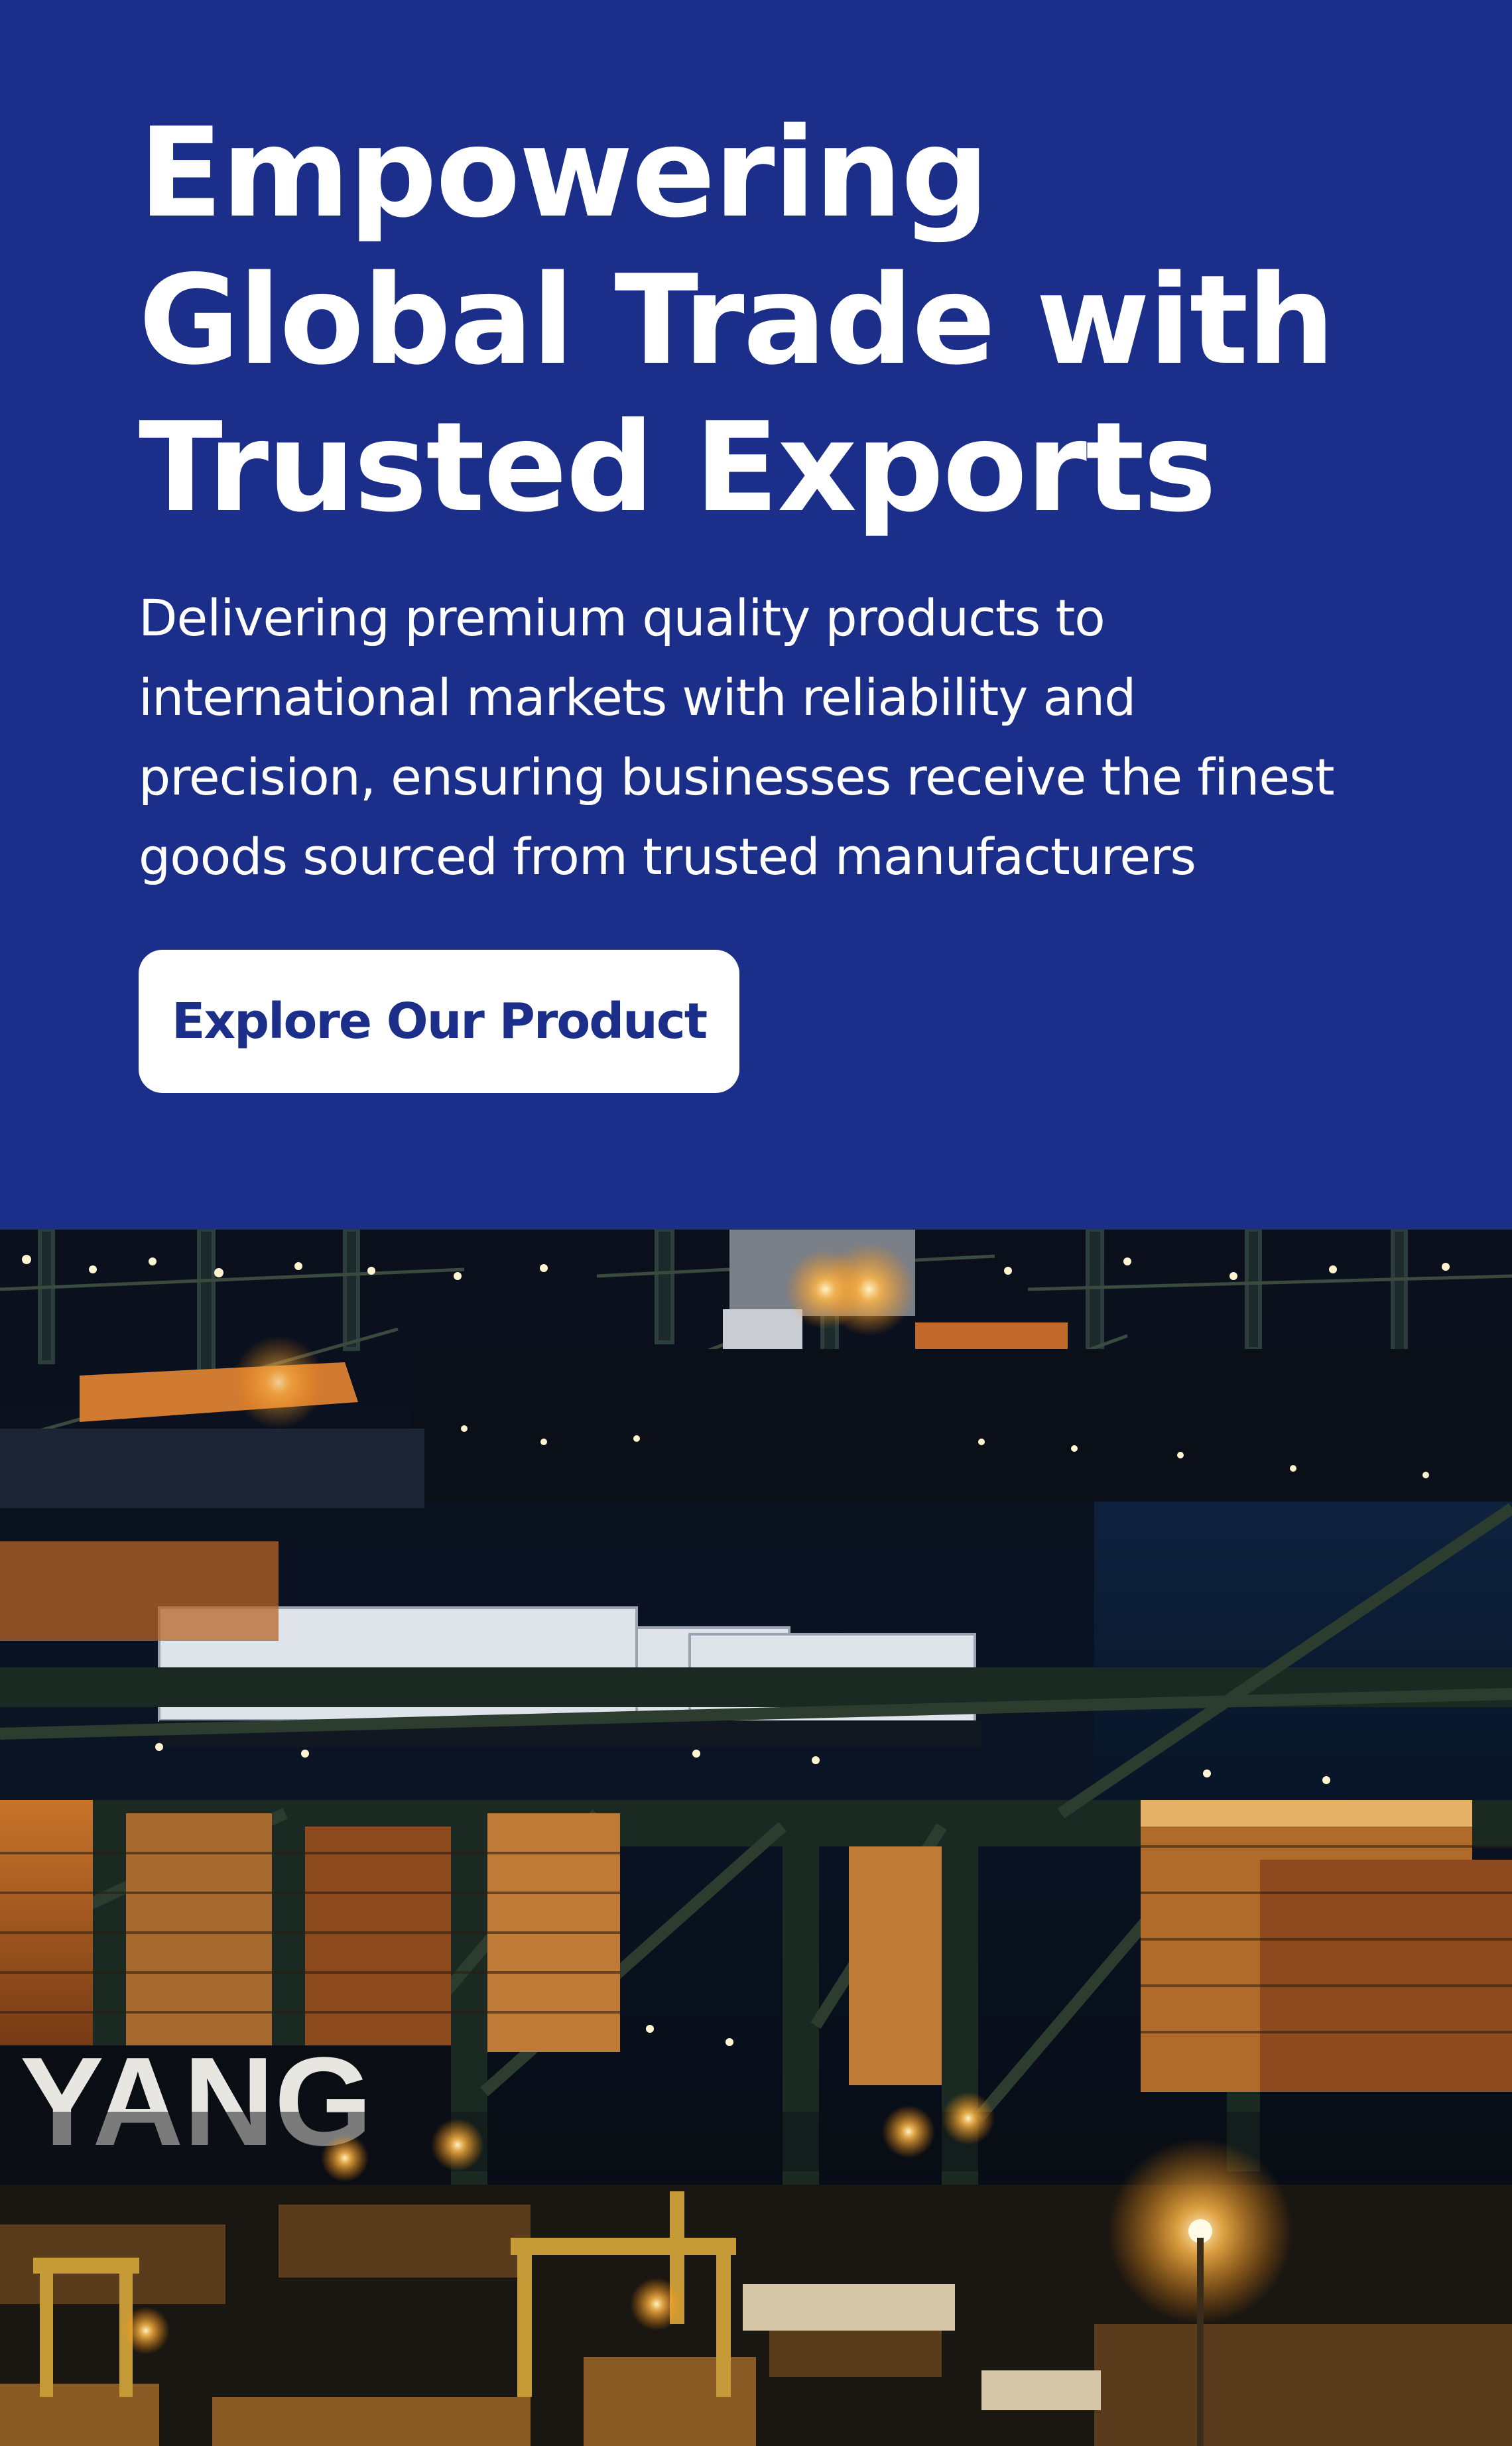  What do you see at coordinates (439, 1021) in the screenshot?
I see `explore-products-button: Explore Our Product` at bounding box center [439, 1021].